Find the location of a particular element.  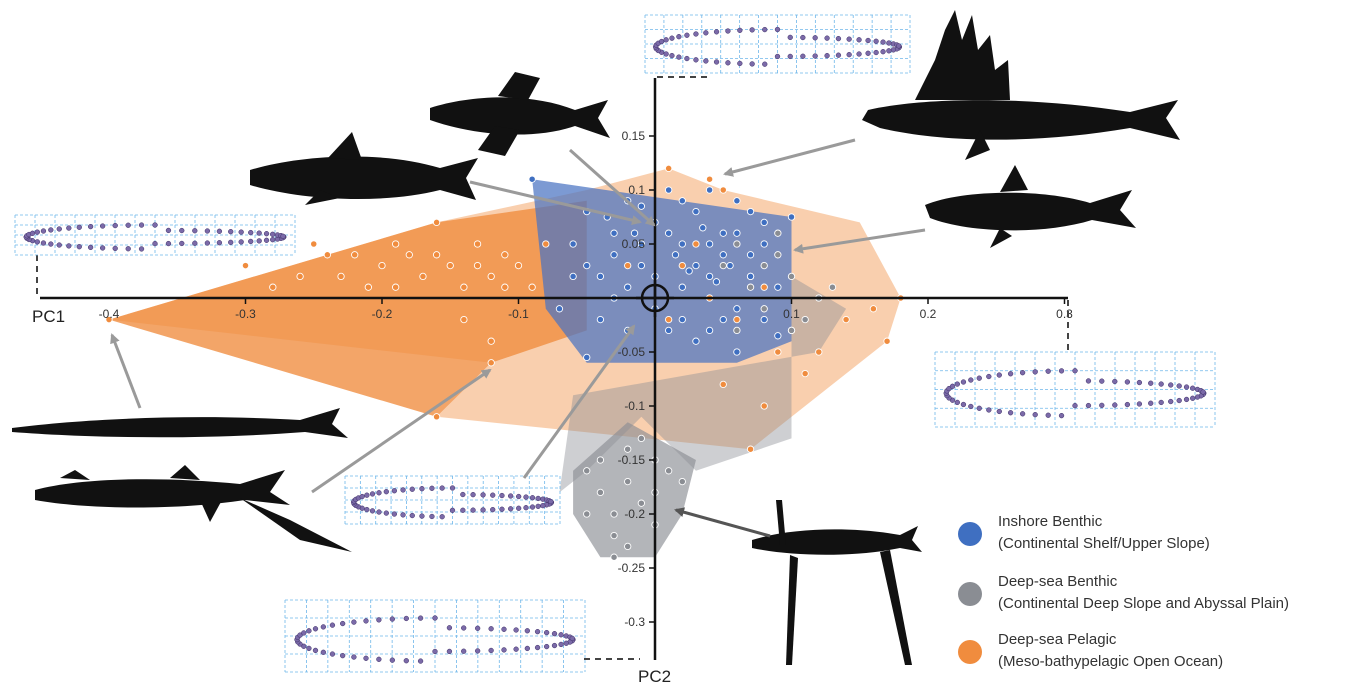

outline-grid-left is located at coordinates (155, 235).